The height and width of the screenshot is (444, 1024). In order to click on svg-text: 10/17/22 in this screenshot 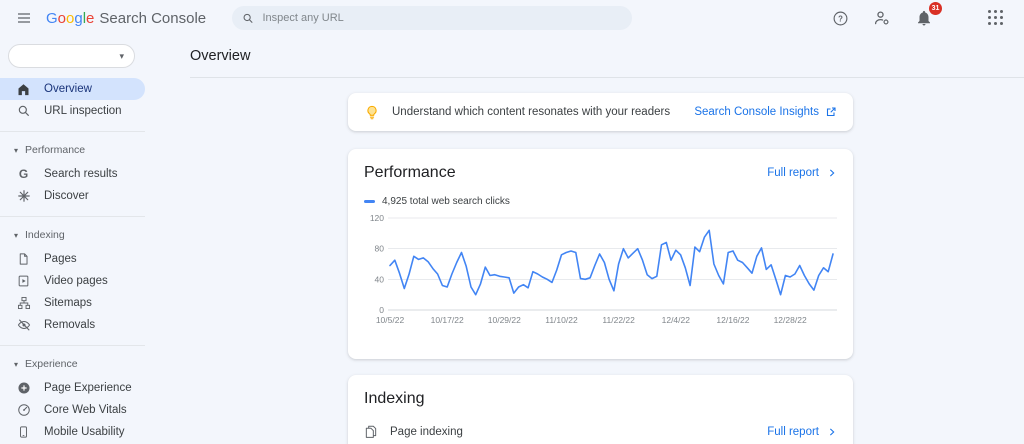, I will do `click(447, 320)`.